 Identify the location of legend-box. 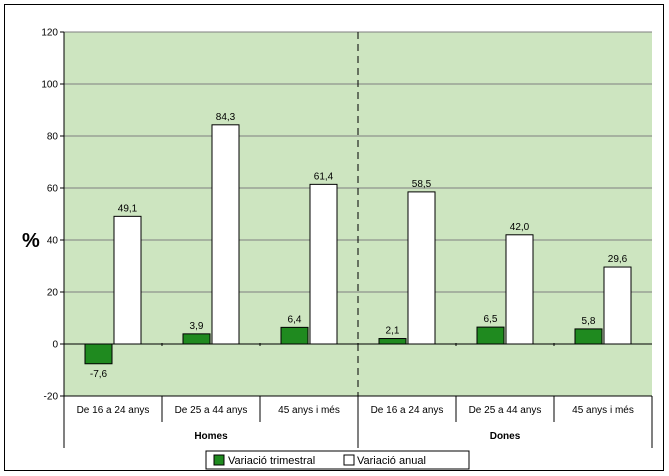
(337, 460).